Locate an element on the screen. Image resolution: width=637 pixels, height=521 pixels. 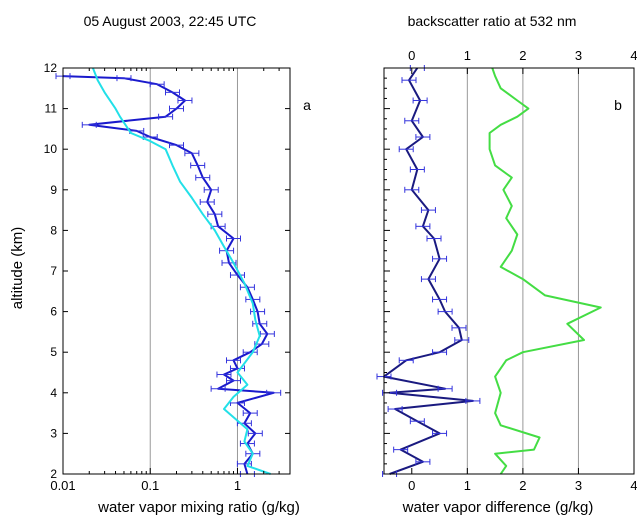
chart-a-ytick-label-9: 11 is located at coordinates (51, 109).